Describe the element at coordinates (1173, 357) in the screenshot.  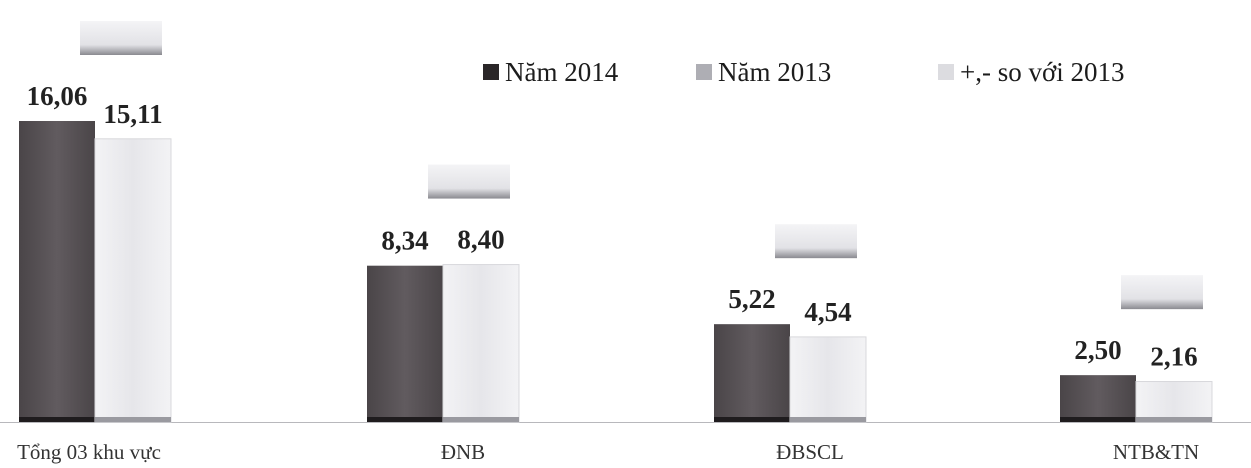
I see `value-label-2013-3: 2,16` at that location.